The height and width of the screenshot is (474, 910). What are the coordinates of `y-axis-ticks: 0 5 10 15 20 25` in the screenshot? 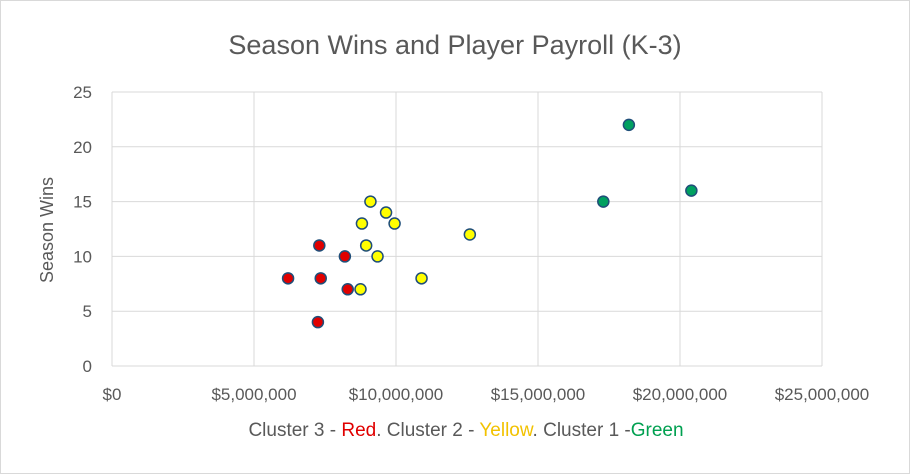 It's located at (82, 229).